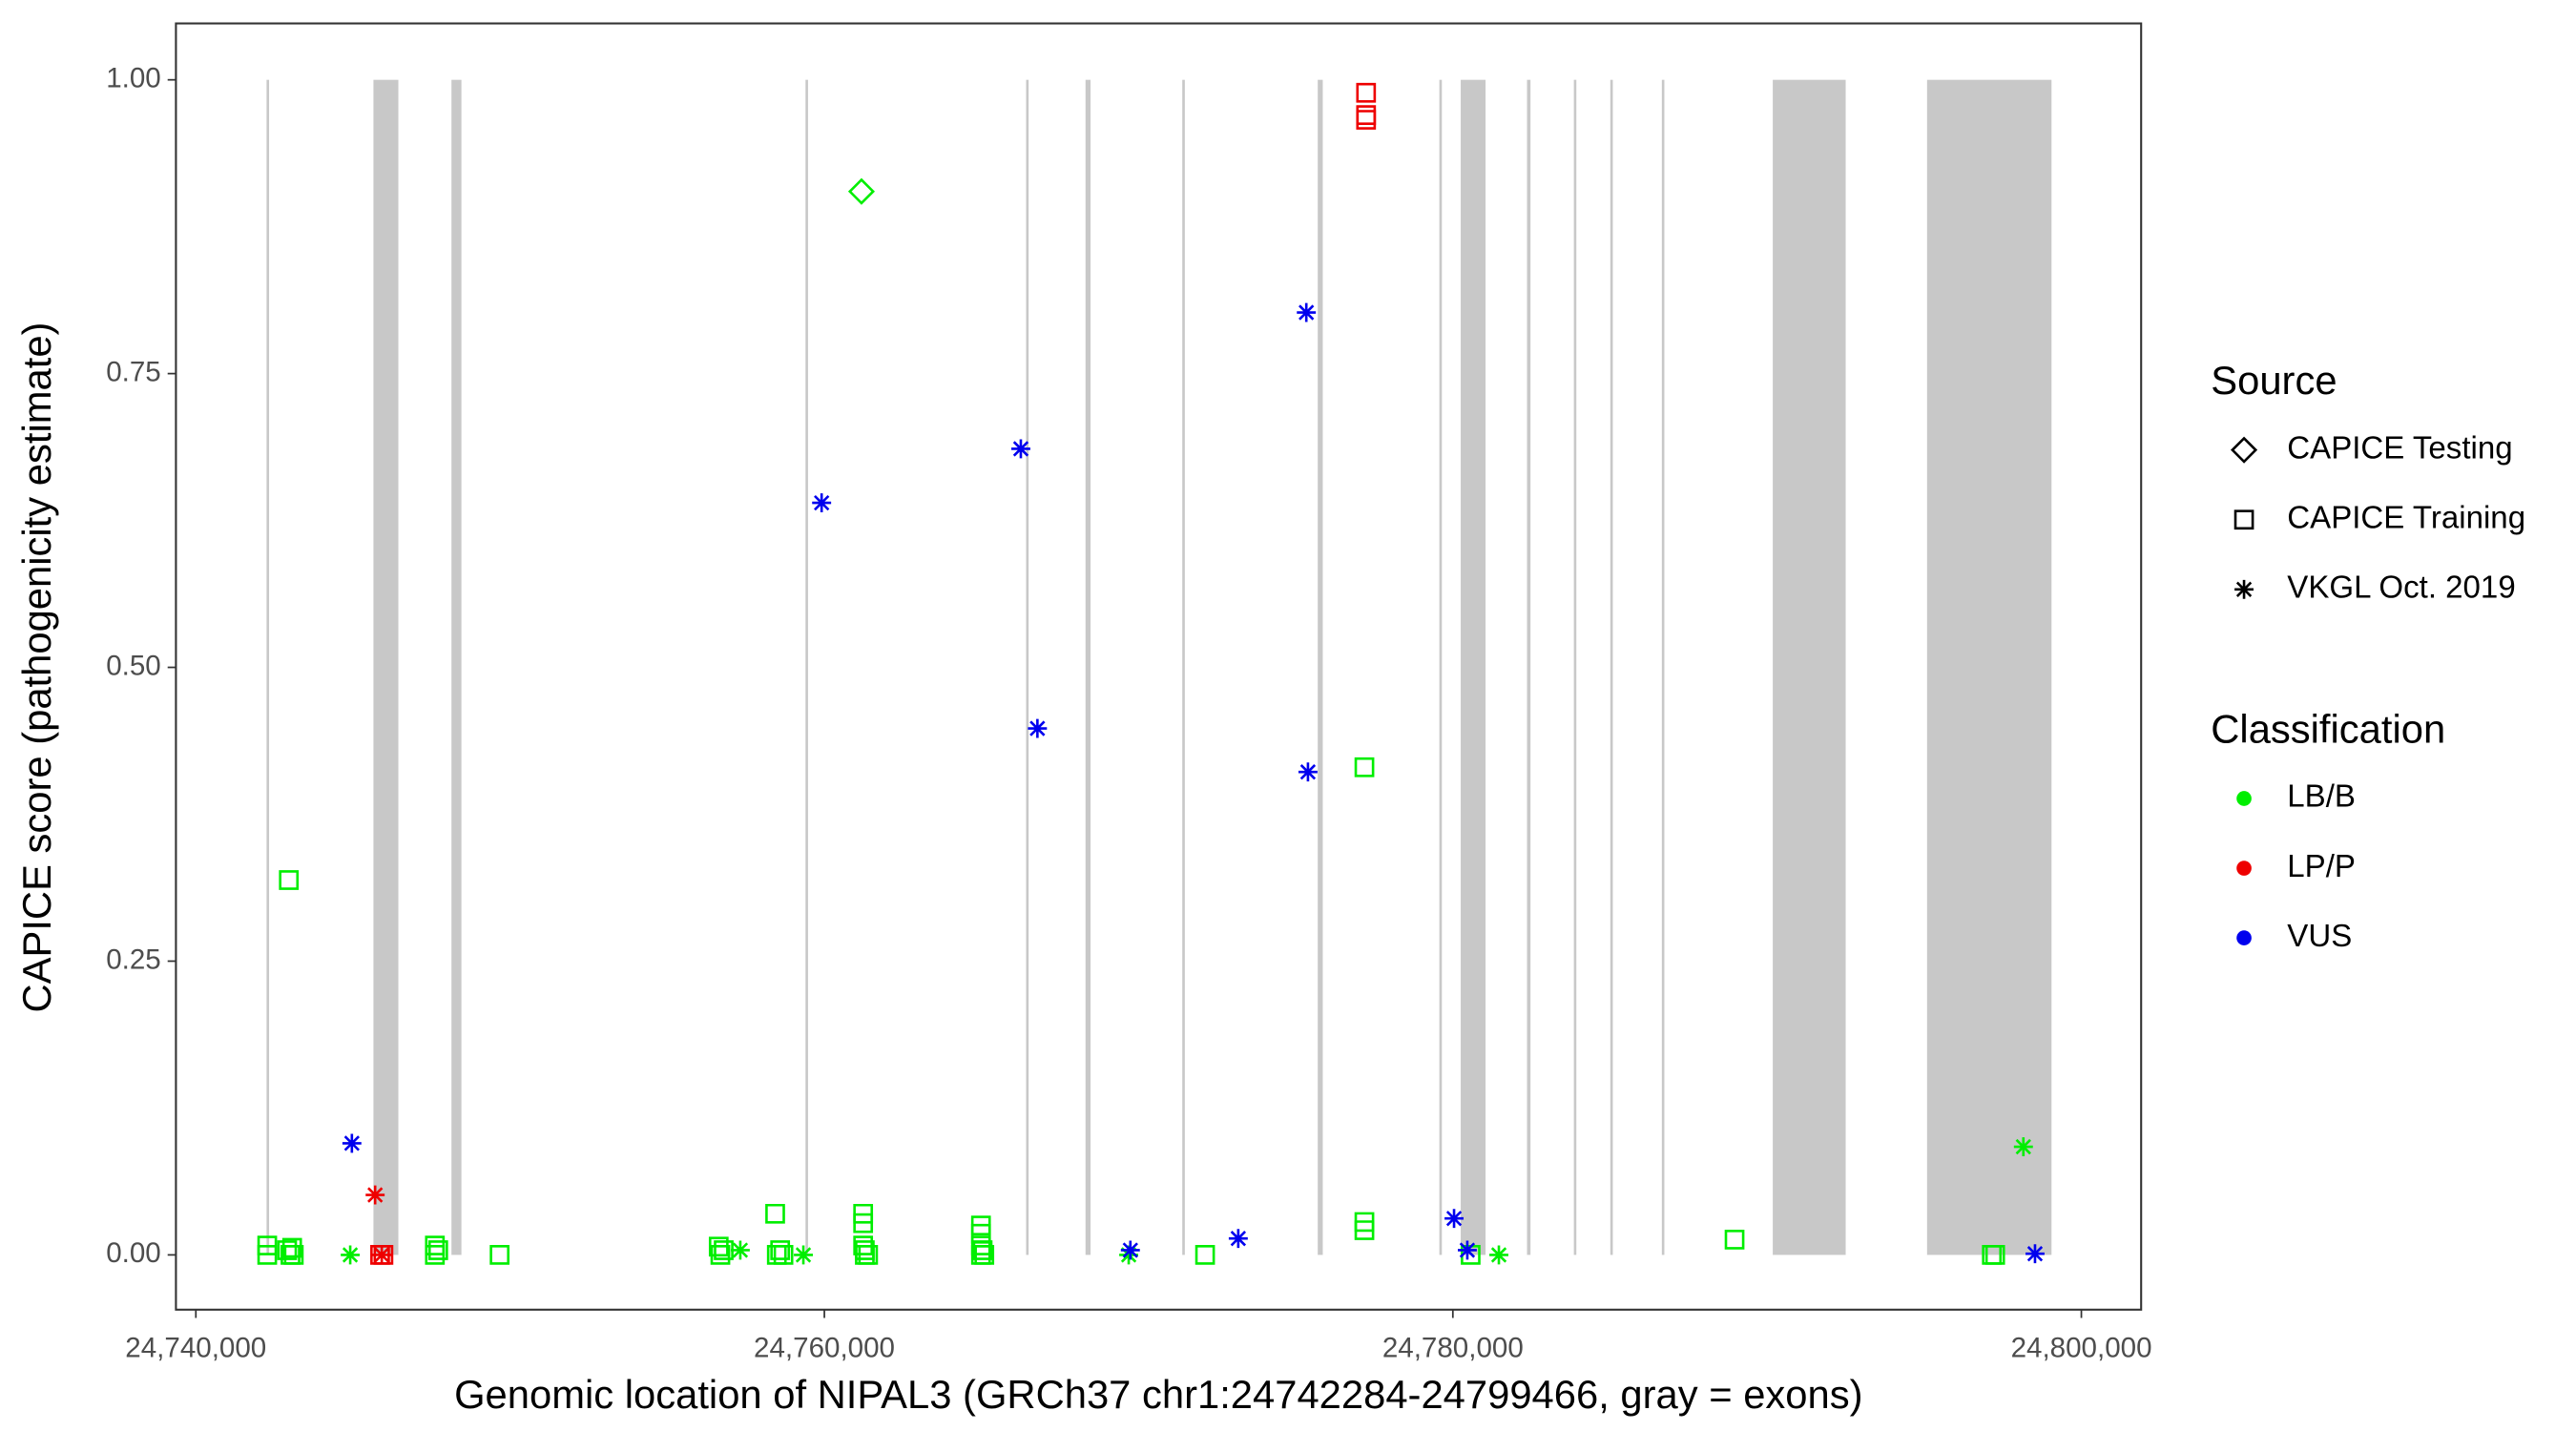 The width and height of the screenshot is (2576, 1431). What do you see at coordinates (2319, 936) in the screenshot?
I see `legend-label: VUS` at bounding box center [2319, 936].